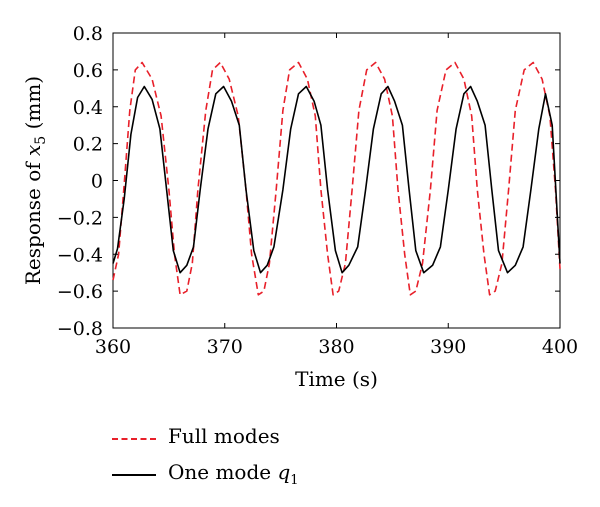  What do you see at coordinates (33, 150) in the screenshot?
I see `y-axis-label-variable: x` at bounding box center [33, 150].